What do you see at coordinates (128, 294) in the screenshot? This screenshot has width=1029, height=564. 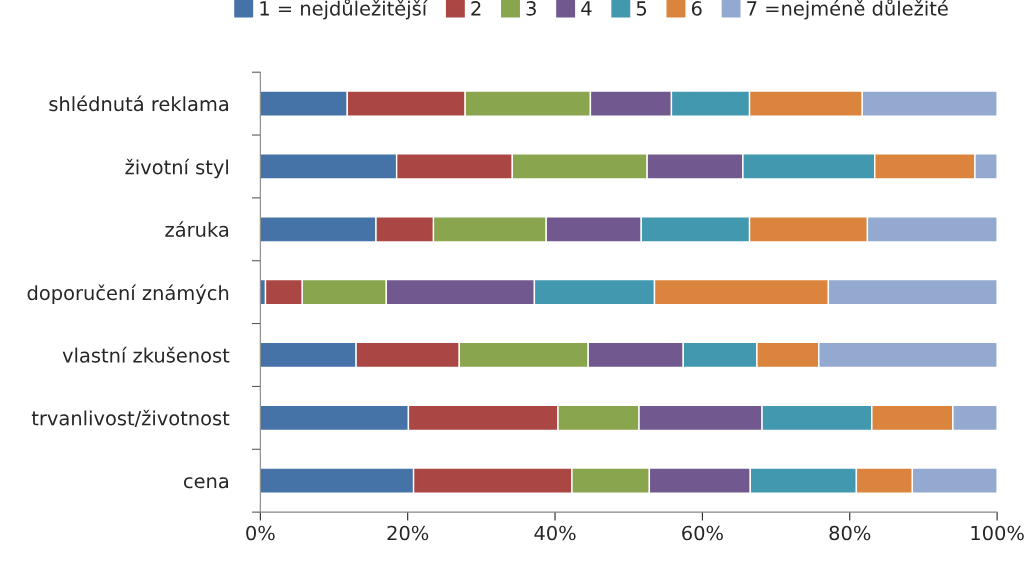 I see `y-tick-label: doporučení známých` at bounding box center [128, 294].